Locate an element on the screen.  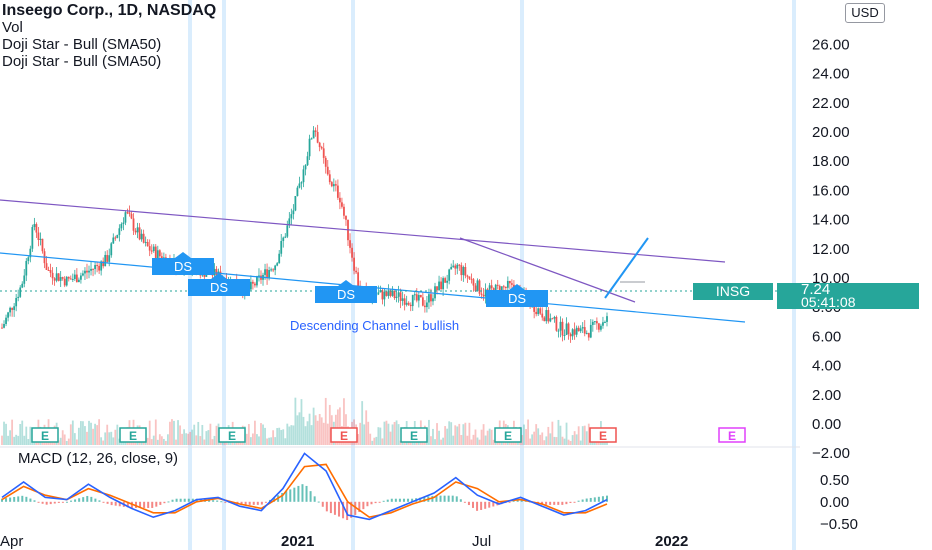
y-tick-label: 10.00 is located at coordinates (831, 278).